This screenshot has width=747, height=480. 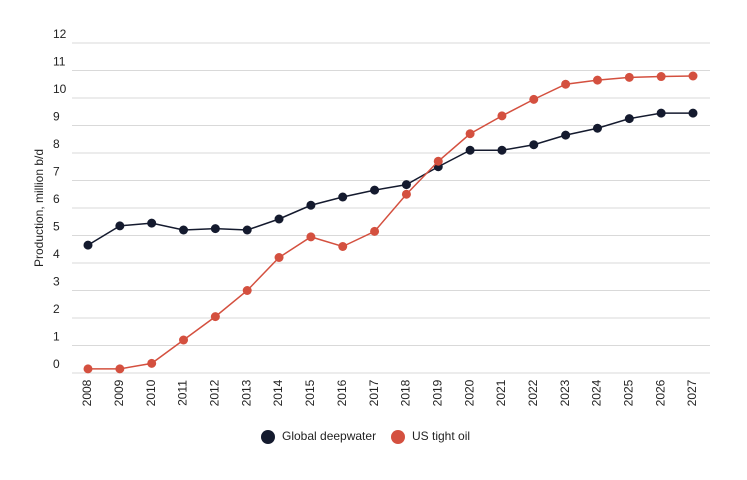 I want to click on x-tick-label: 2008, so click(x=87, y=392).